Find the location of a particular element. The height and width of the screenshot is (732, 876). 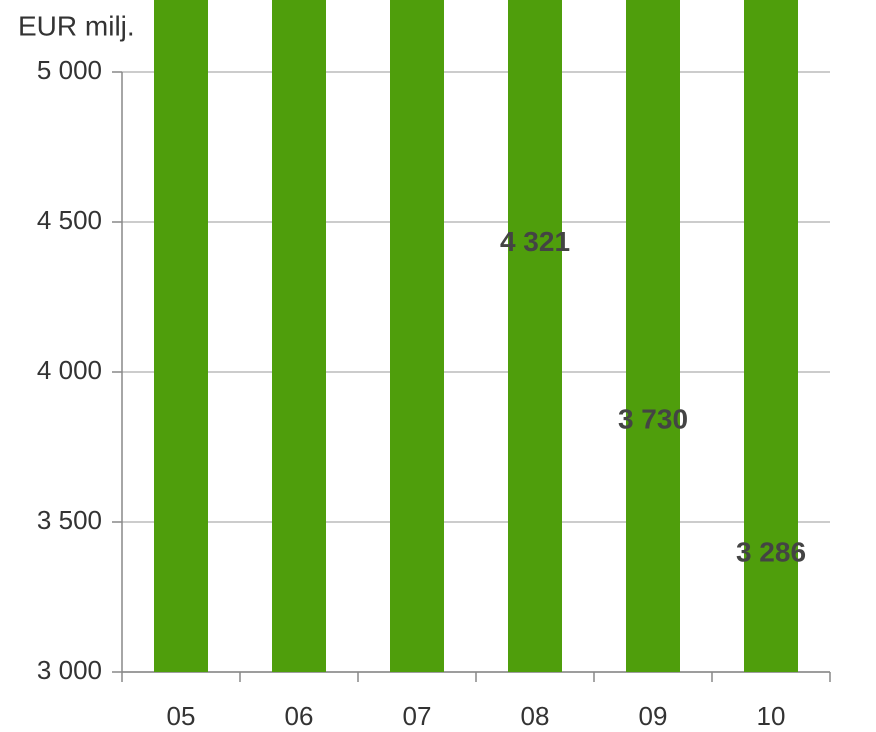

y-tick-label: 3 000 is located at coordinates (69, 670).